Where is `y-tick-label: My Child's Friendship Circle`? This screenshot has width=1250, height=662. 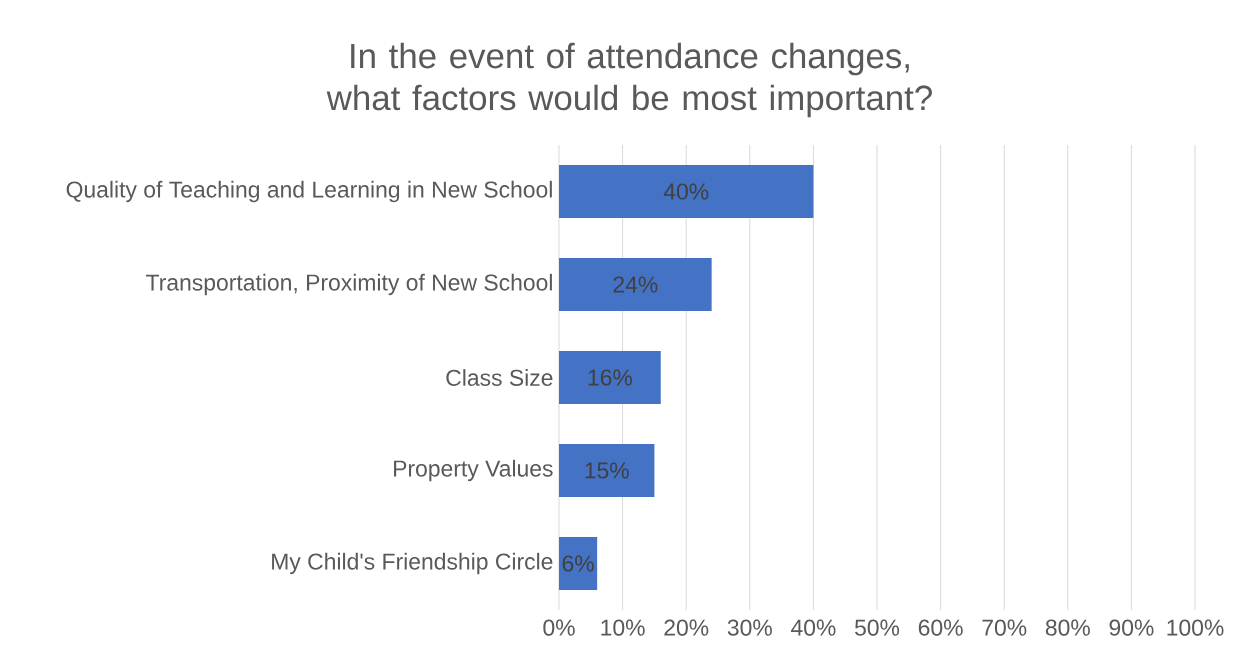
y-tick-label: My Child's Friendship Circle is located at coordinates (412, 563).